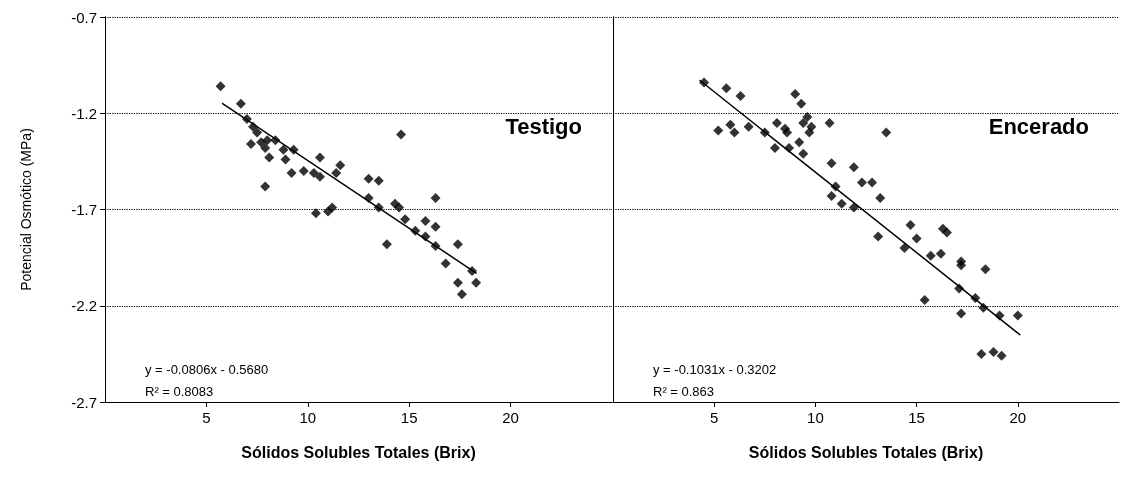 The width and height of the screenshot is (1121, 494). Describe the element at coordinates (179, 391) in the screenshot. I see `annotation: R² = 0.8083` at that location.